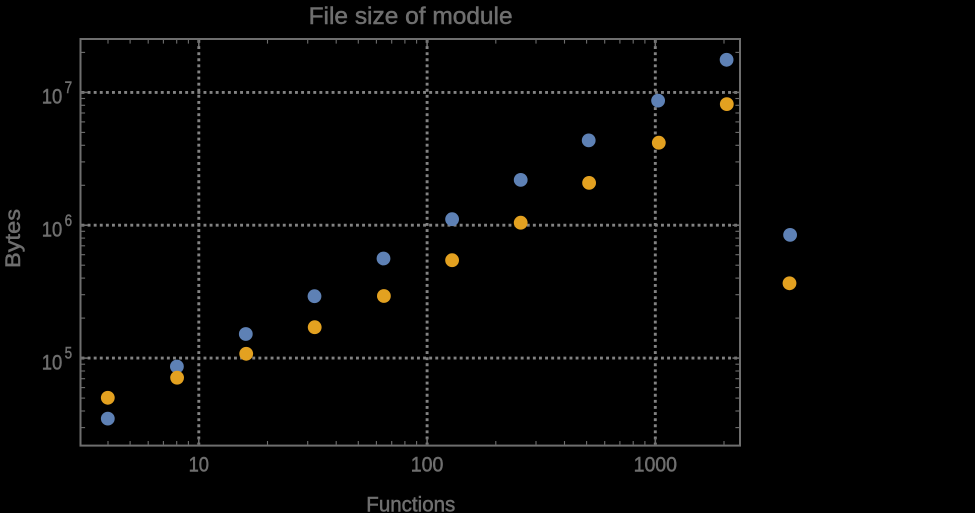 This screenshot has height=513, width=975. Describe the element at coordinates (13, 238) in the screenshot. I see `svg-text: Bytes` at that location.